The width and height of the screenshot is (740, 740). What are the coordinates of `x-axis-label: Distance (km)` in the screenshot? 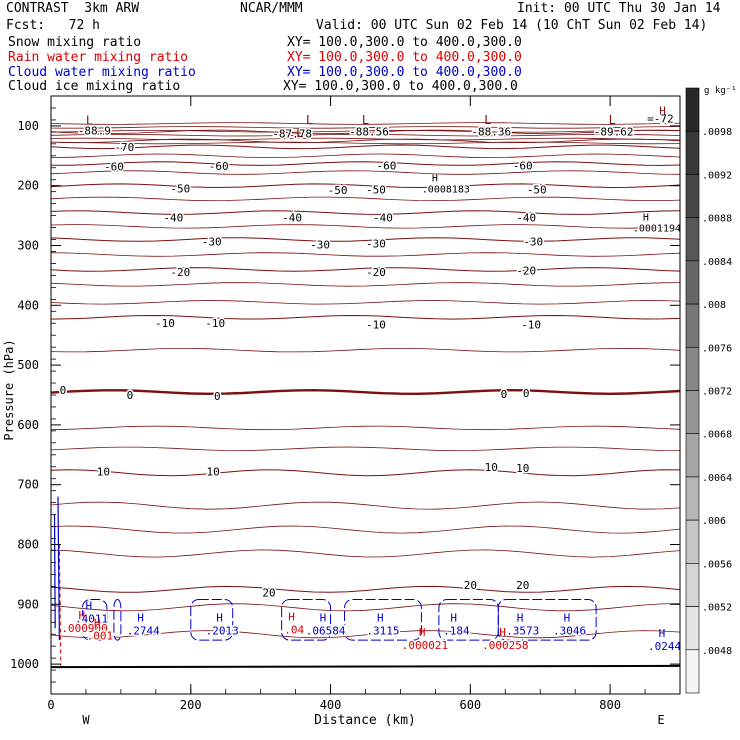 It's located at (365, 720).